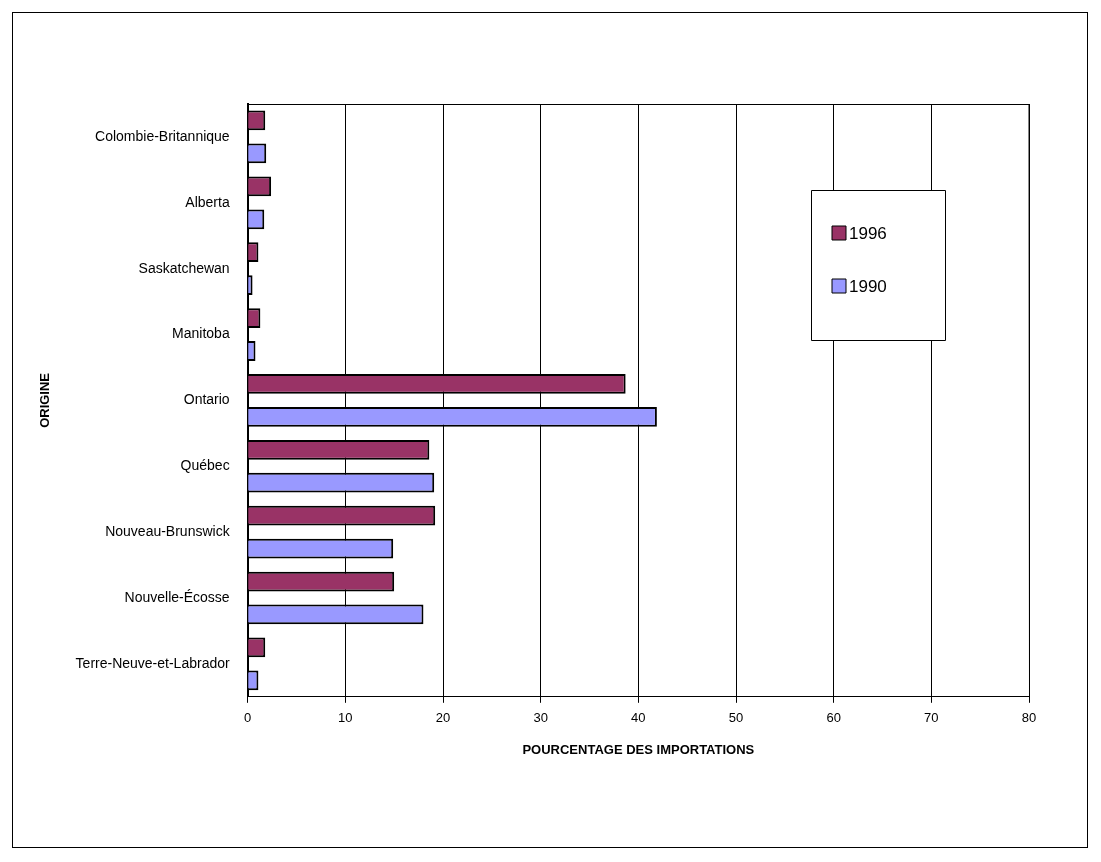 This screenshot has height=862, width=1101. What do you see at coordinates (152, 662) in the screenshot?
I see `y-tick-label: Terre-Neuve-et-Labrador` at bounding box center [152, 662].